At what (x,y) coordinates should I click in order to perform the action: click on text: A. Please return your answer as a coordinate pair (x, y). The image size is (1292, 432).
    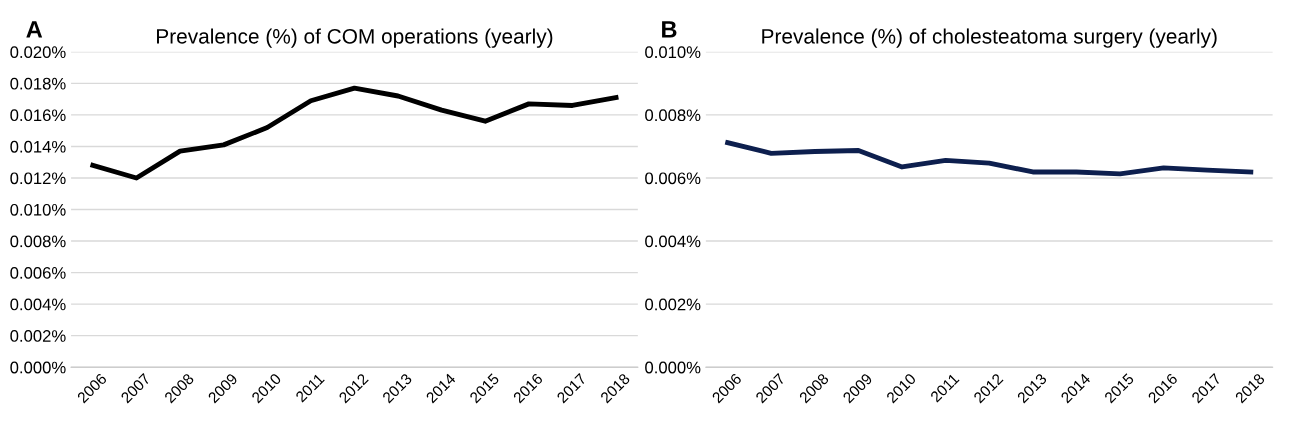
    Looking at the image, I should click on (34, 29).